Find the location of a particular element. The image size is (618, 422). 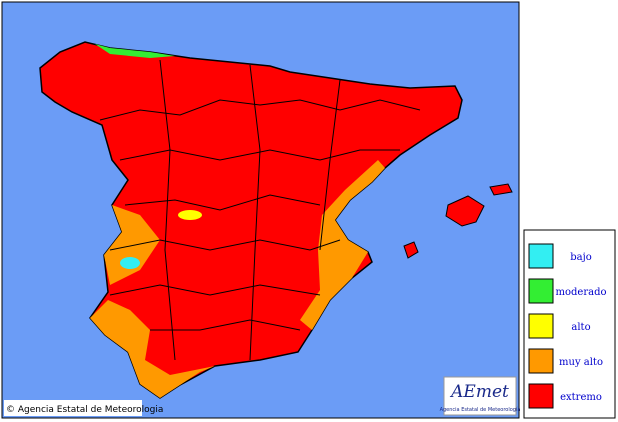

legend-items: bajo moderado alto muy alto extremo is located at coordinates (567, 326).